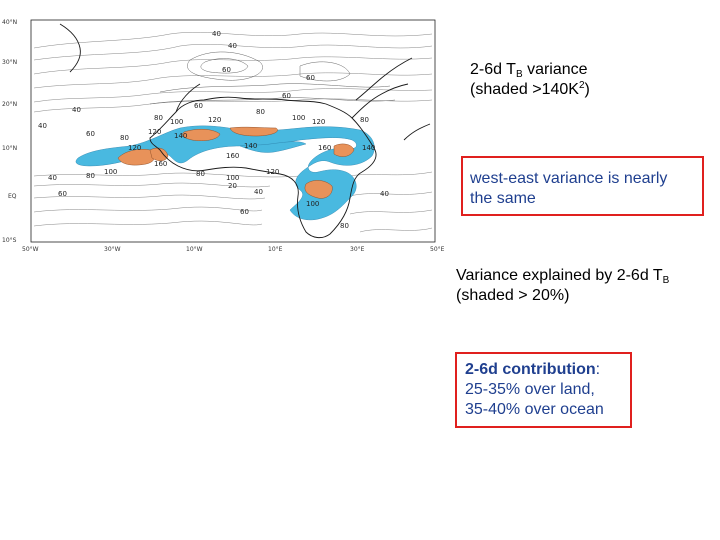  What do you see at coordinates (12, 196) in the screenshot?
I see `lat-tick-eq: EQ` at bounding box center [12, 196].